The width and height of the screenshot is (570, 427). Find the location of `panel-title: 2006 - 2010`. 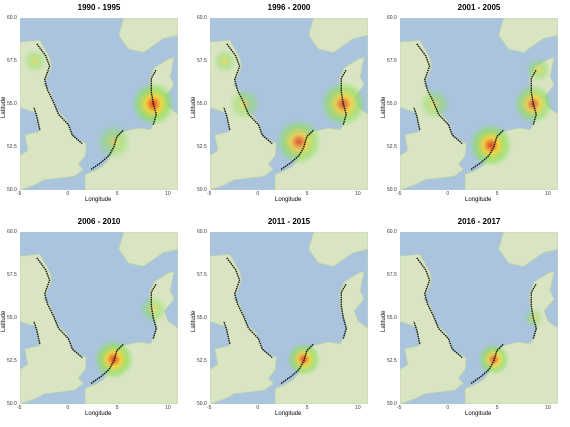

panel-title: 2006 - 2010 is located at coordinates (99, 221).